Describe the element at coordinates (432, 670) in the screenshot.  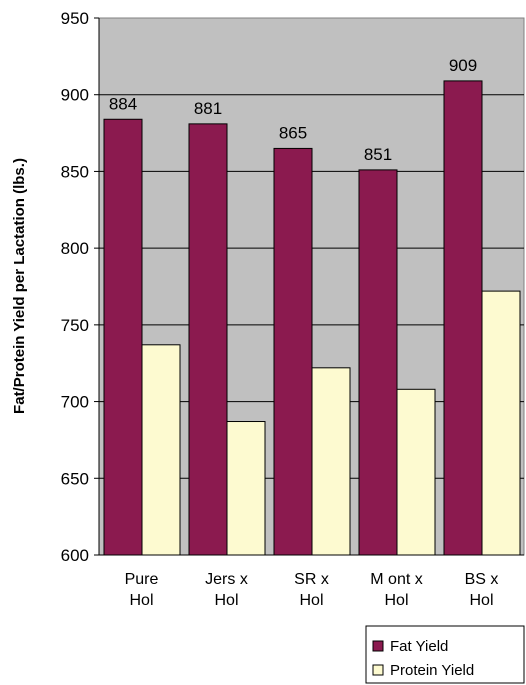
I see `legend-label-protein-yield: Protein Yield` at that location.